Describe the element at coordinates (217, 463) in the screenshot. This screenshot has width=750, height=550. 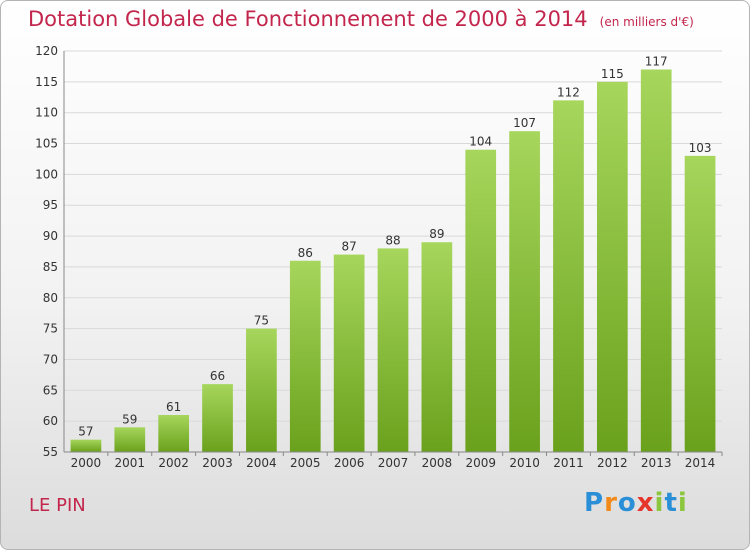
I see `x-tick-label: 2003` at that location.